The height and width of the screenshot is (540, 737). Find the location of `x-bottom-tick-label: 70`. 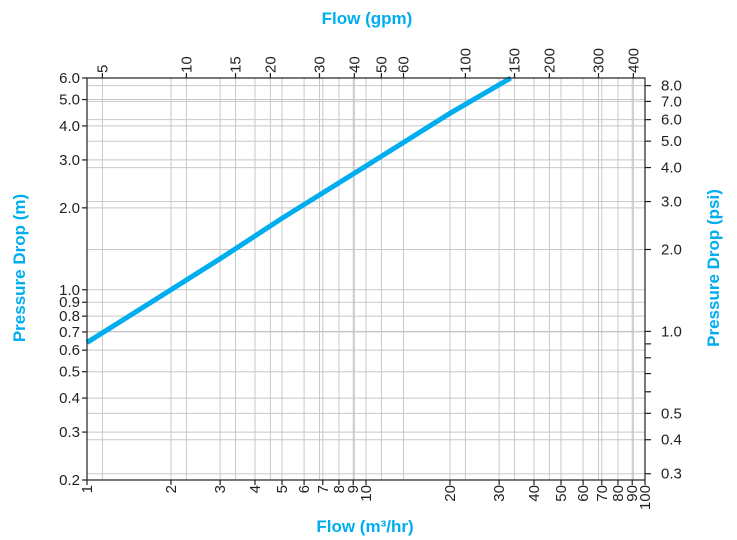

x-bottom-tick-label: 70 is located at coordinates (602, 493).